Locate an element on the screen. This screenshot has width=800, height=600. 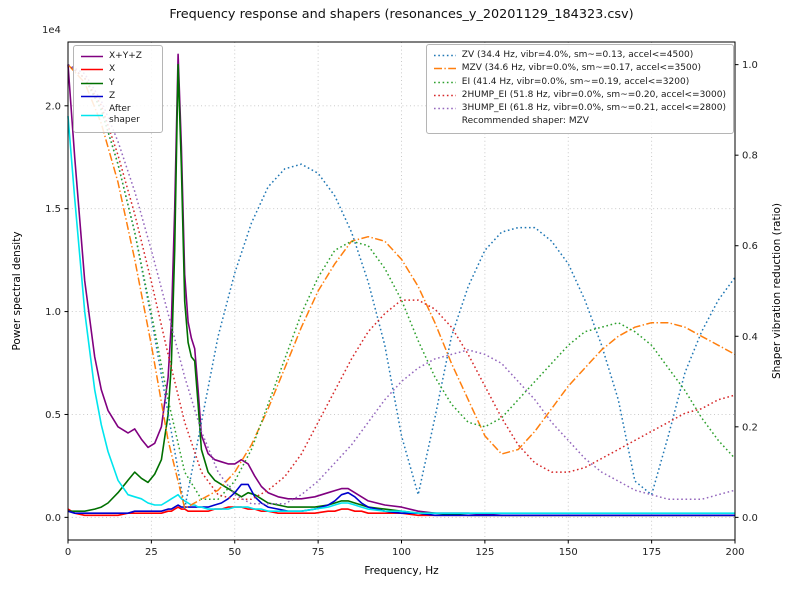
right-y-tick-label: 0.2 is located at coordinates (750, 427).